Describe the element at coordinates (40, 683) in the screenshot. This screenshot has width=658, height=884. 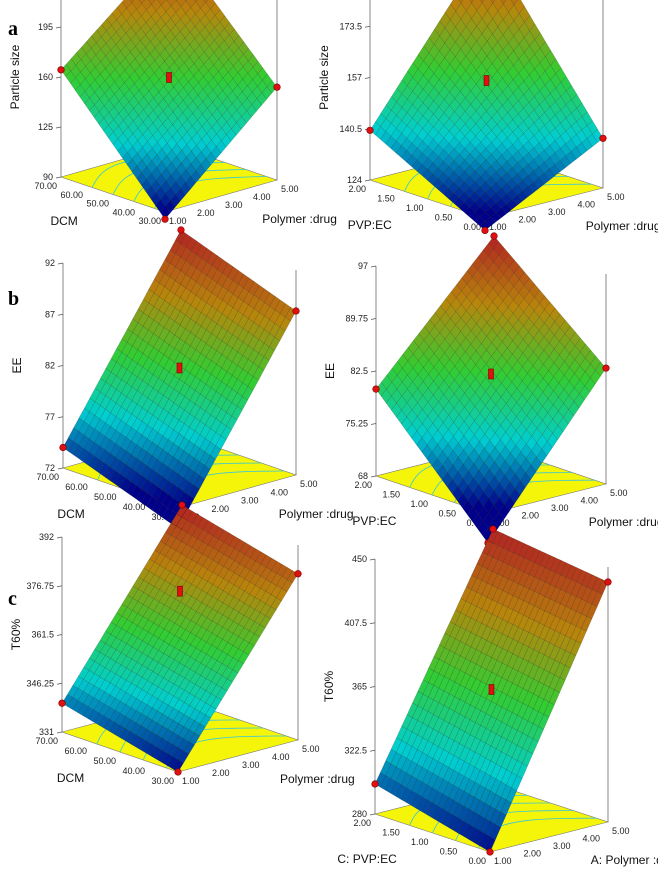
I see `z-tick-label: 346.25` at that location.